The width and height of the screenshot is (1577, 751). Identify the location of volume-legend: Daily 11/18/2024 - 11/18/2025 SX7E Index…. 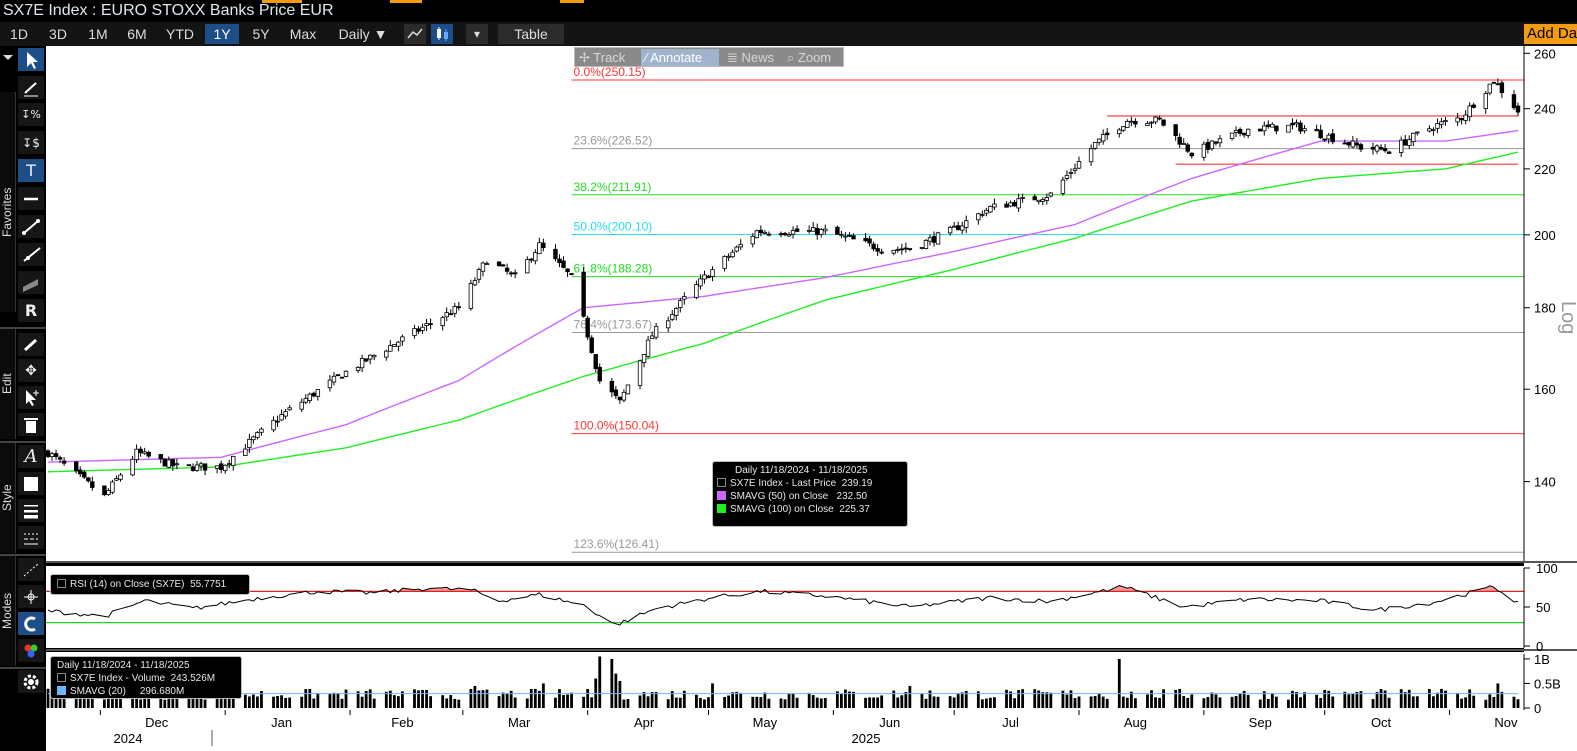
(146, 677).